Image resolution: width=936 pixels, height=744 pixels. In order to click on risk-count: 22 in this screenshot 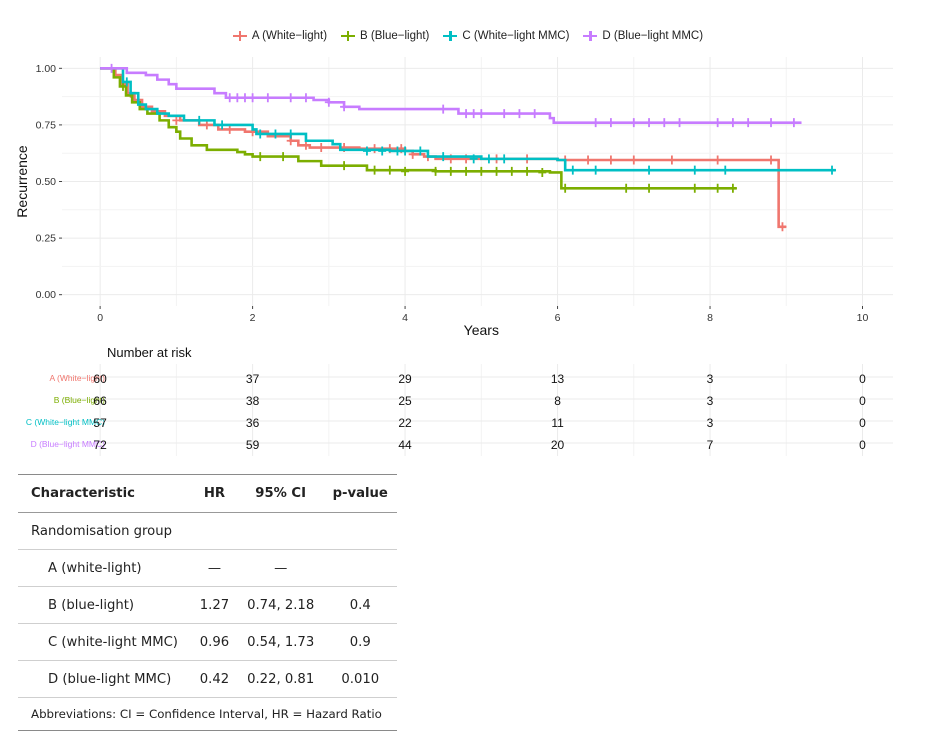, I will do `click(405, 423)`.